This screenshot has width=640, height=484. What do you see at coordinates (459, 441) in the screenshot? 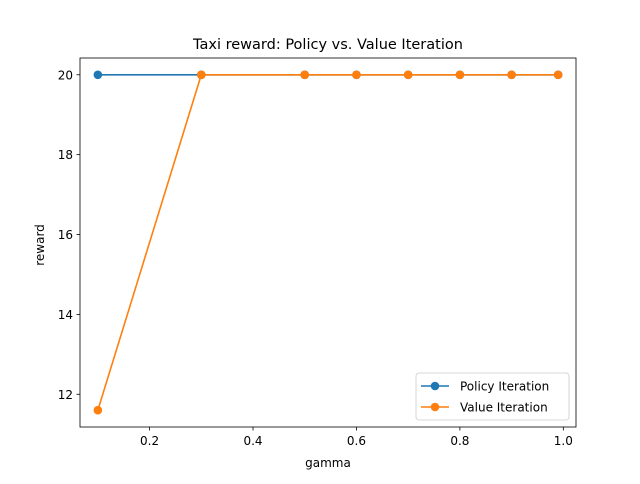
I see `x-tick-label: 0.8` at bounding box center [459, 441].